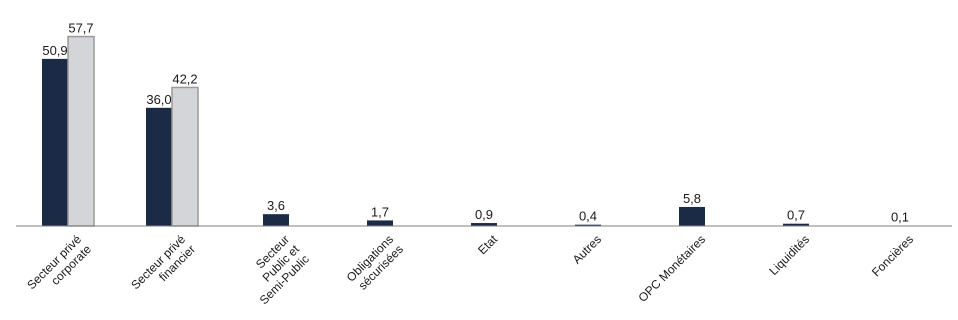  What do you see at coordinates (692, 198) in the screenshot?
I see `data-label: 5,8` at bounding box center [692, 198].